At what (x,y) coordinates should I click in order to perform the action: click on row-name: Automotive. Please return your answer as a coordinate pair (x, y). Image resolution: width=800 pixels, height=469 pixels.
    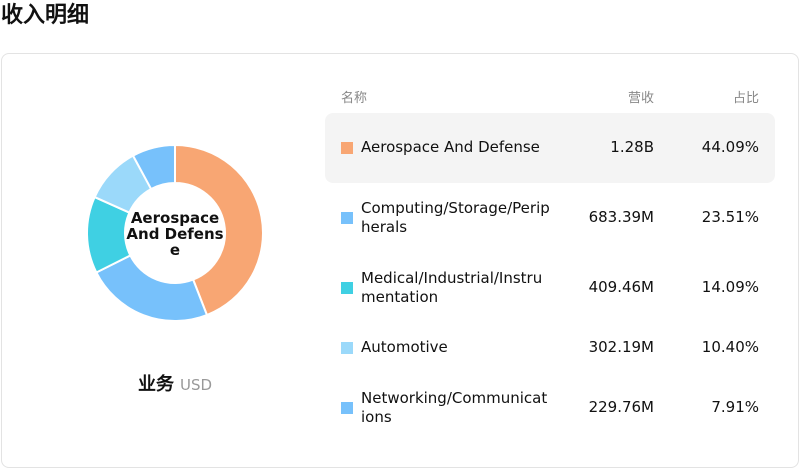
    Looking at the image, I should click on (404, 347).